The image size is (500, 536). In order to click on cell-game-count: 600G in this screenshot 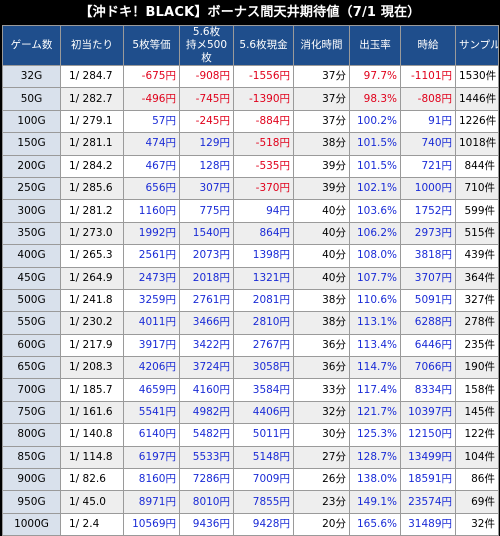, I will do `click(31, 345)`.